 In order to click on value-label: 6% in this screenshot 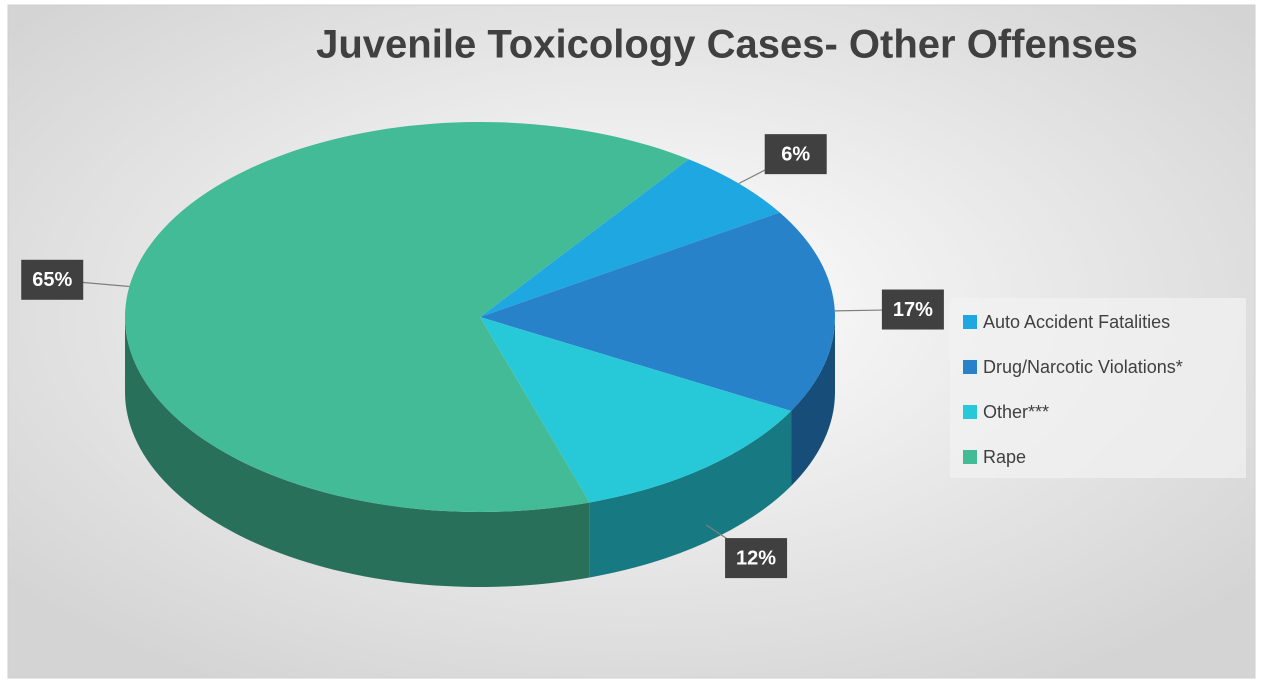, I will do `click(795, 154)`.